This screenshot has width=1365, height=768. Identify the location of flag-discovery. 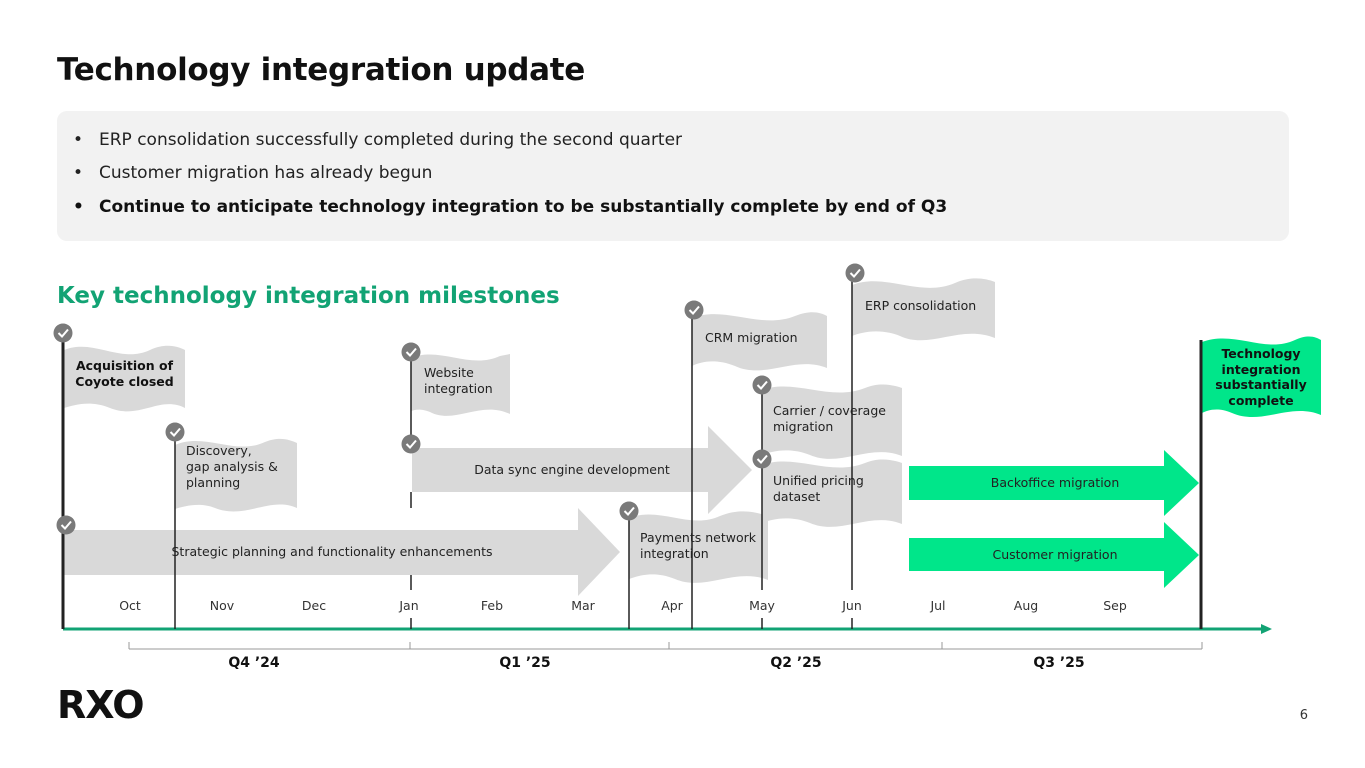
(236, 475).